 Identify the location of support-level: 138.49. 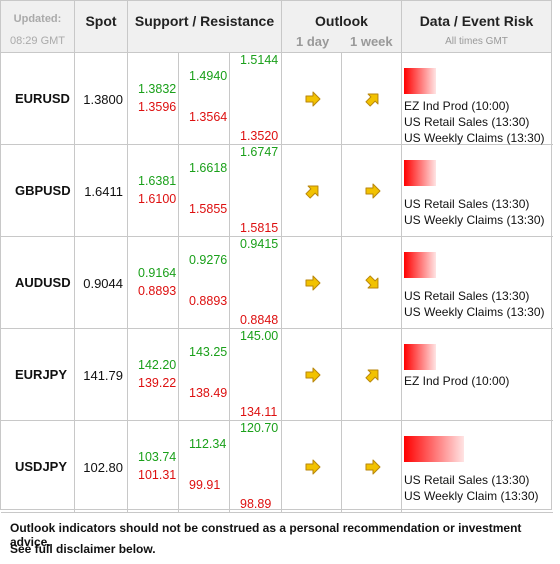
(208, 393).